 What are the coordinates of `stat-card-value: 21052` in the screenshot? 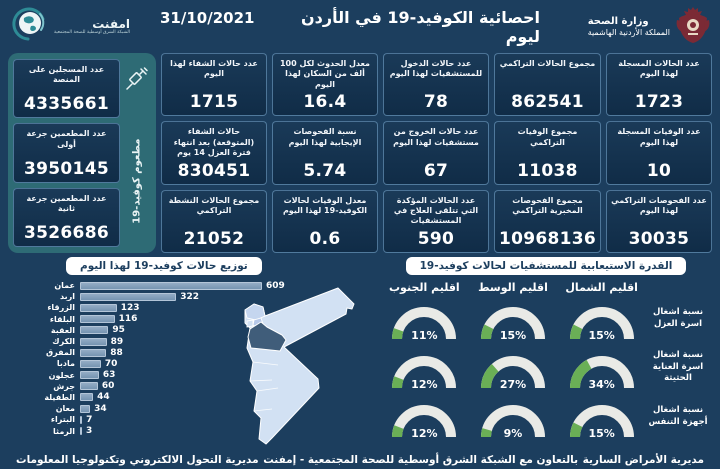 It's located at (214, 238).